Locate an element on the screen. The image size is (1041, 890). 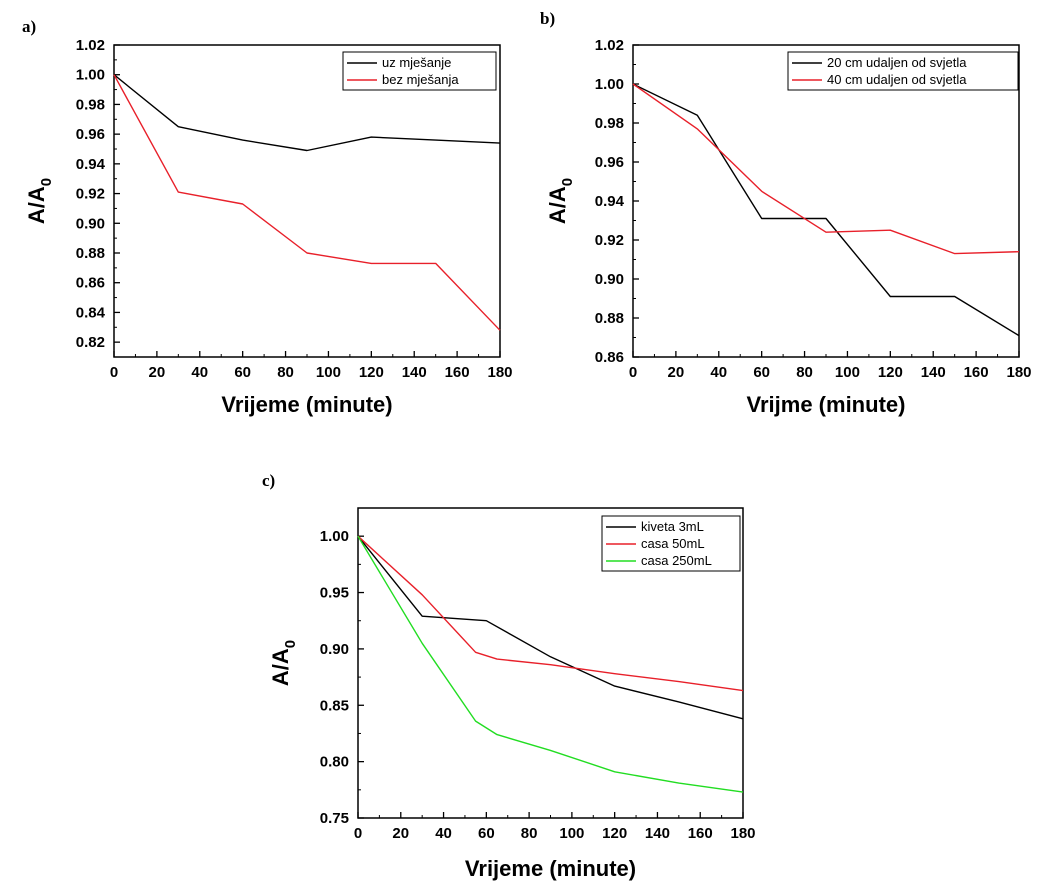
y-tick-label: 0.75 is located at coordinates (334, 818).